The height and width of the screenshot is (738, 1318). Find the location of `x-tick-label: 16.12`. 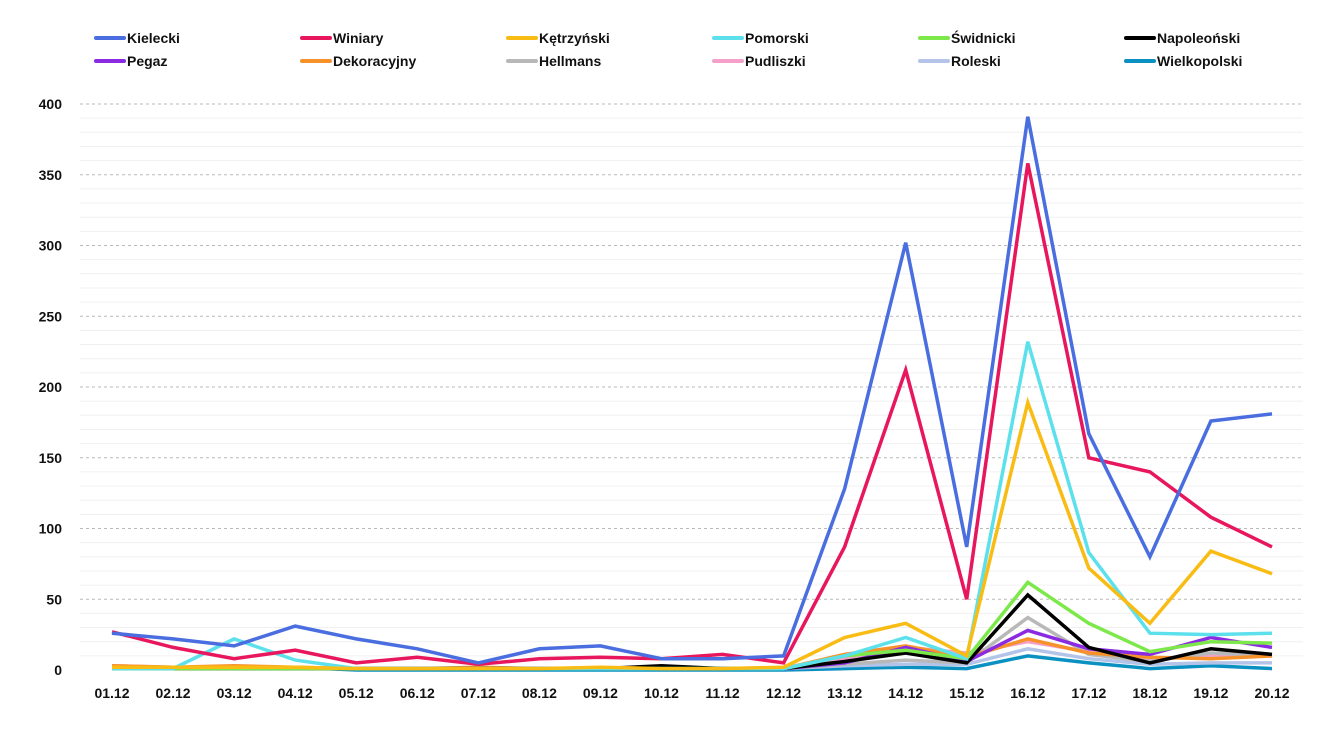

x-tick-label: 16.12 is located at coordinates (1027, 693).